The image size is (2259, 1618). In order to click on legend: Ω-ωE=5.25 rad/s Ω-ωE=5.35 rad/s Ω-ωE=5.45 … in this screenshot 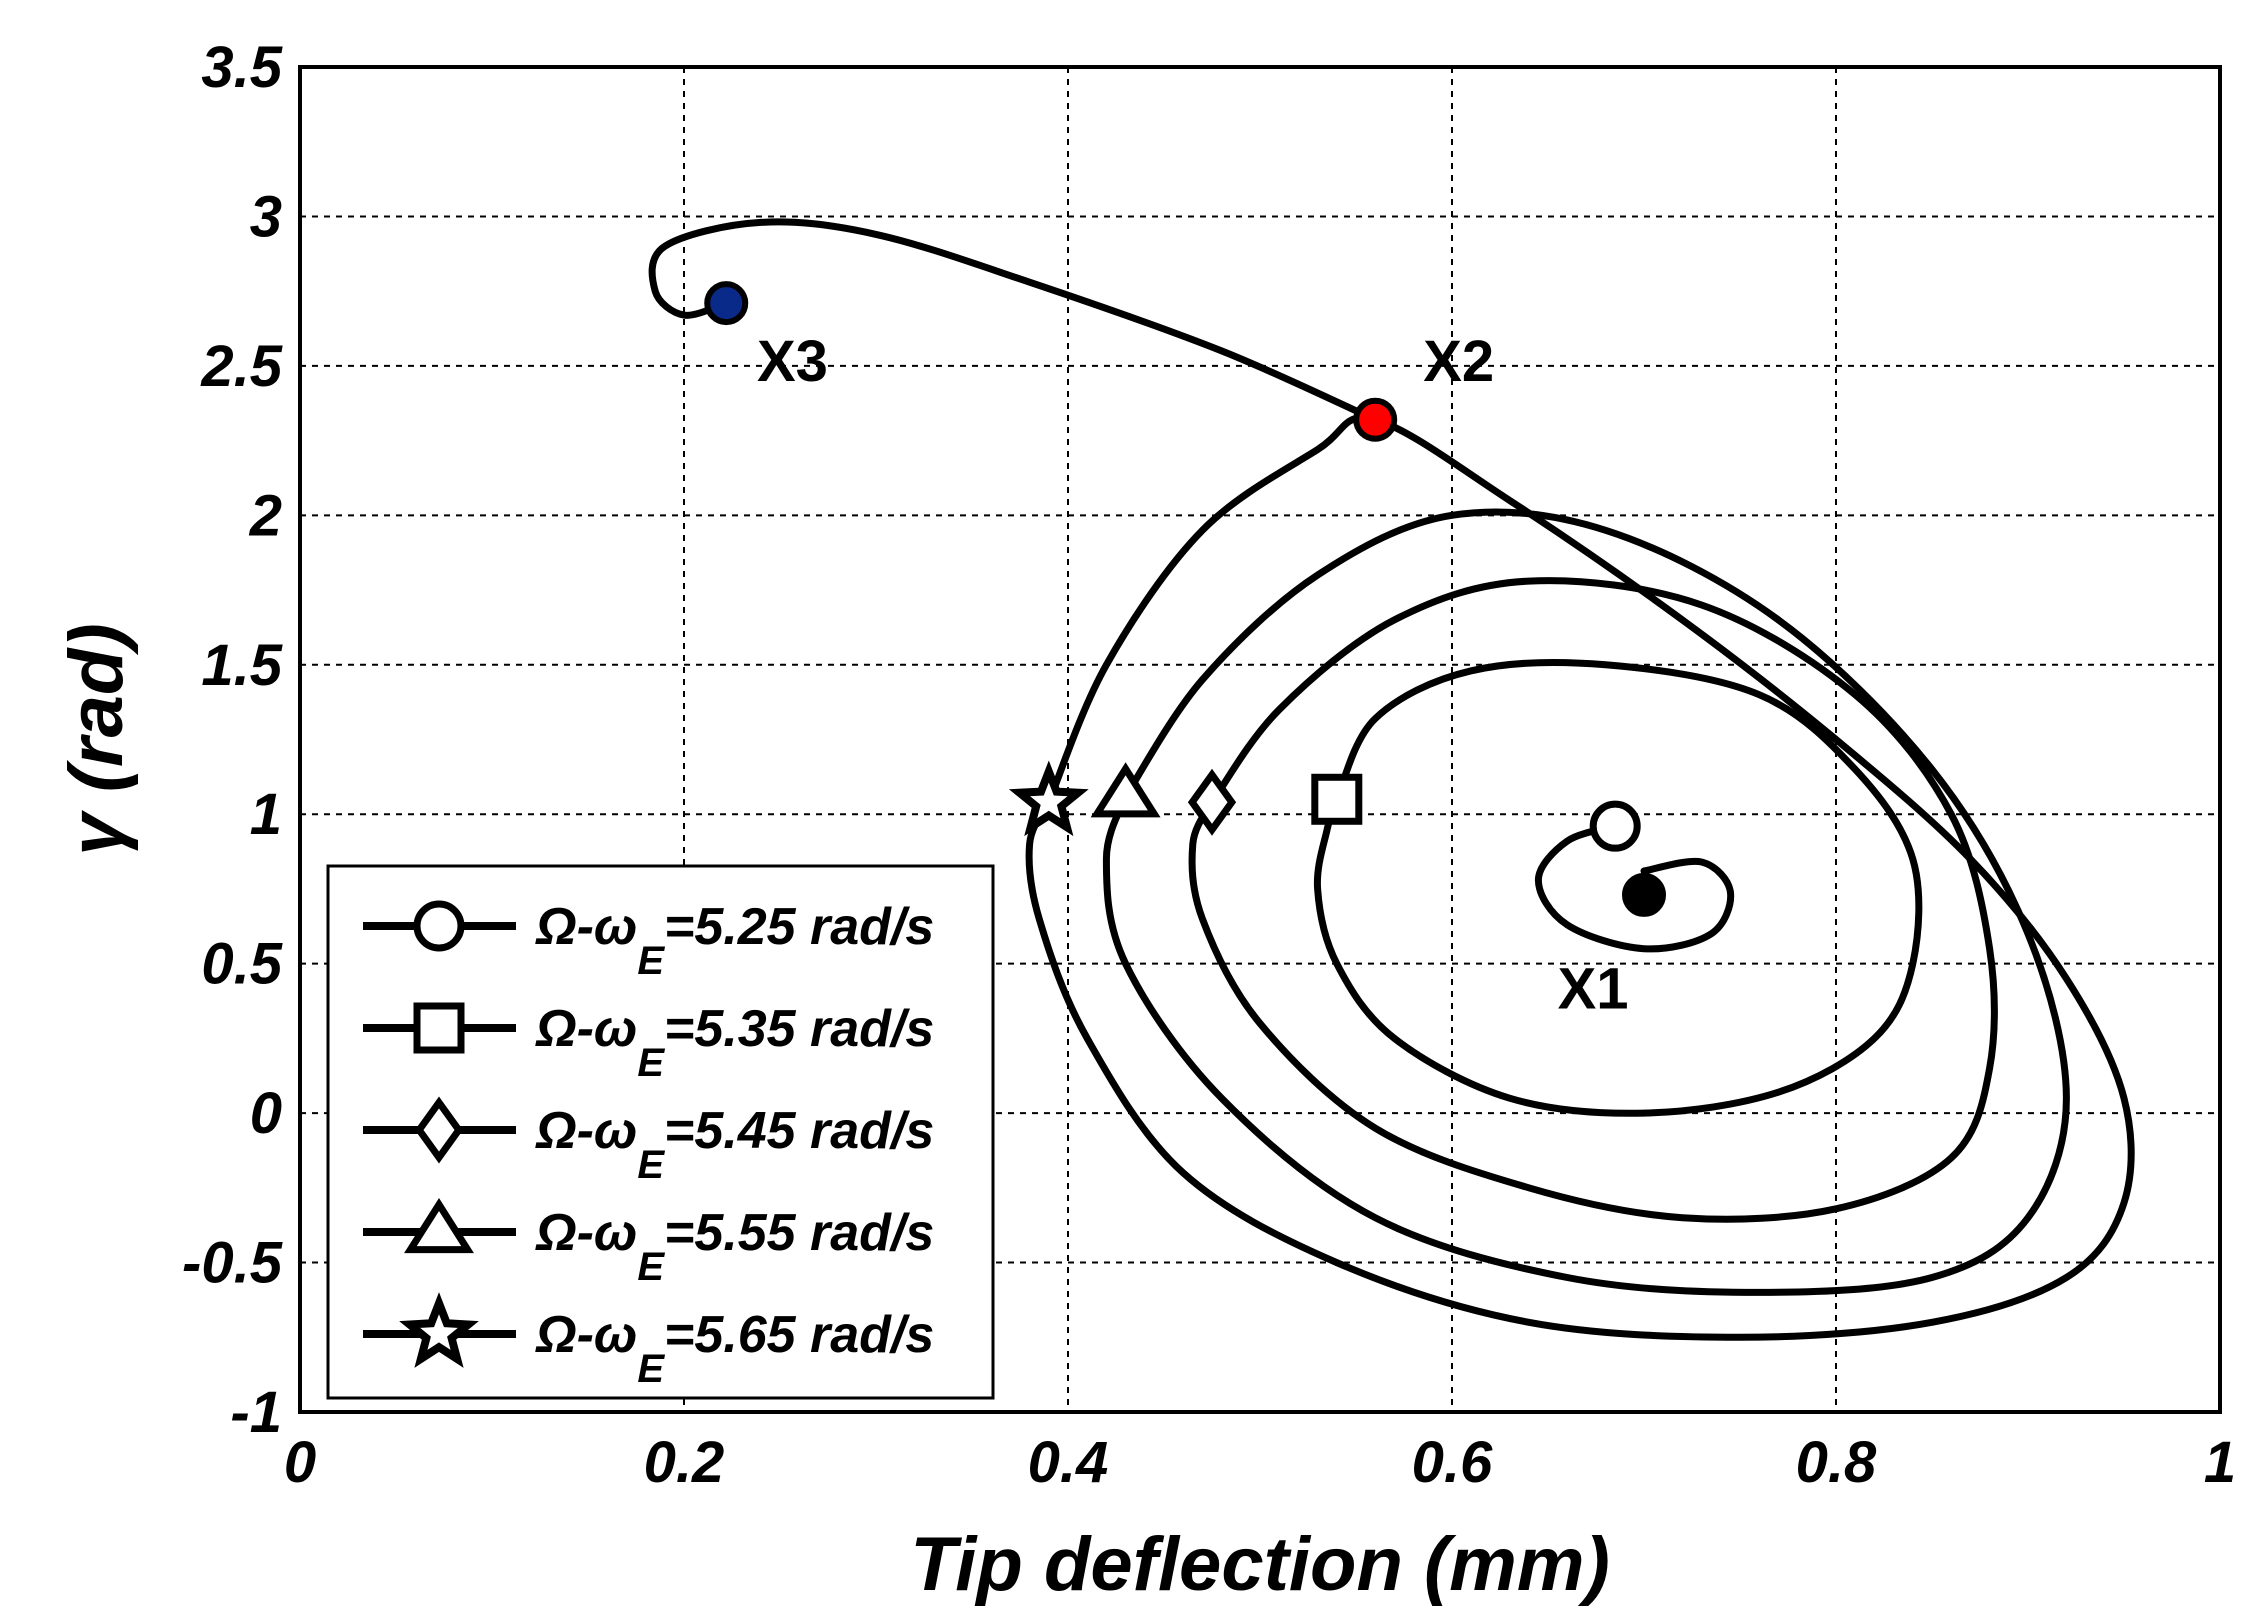, I will do `click(660, 1132)`.